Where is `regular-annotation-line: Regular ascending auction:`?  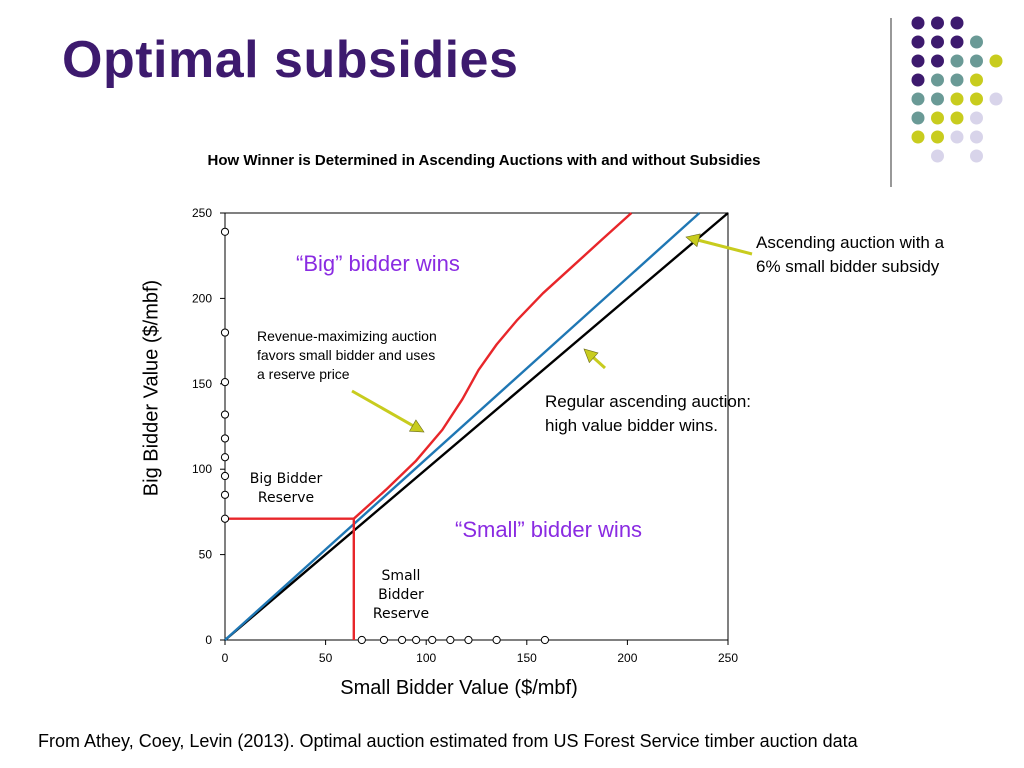 regular-annotation-line: Regular ascending auction: is located at coordinates (648, 401).